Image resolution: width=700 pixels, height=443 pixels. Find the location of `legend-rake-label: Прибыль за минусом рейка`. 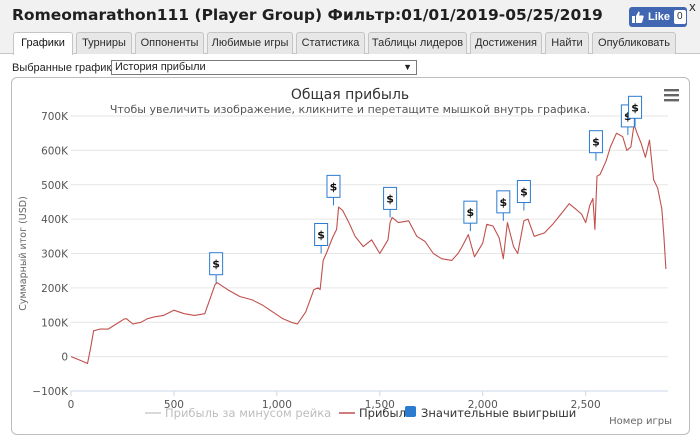

legend-rake-label: Прибыль за минусом рейка is located at coordinates (248, 413).